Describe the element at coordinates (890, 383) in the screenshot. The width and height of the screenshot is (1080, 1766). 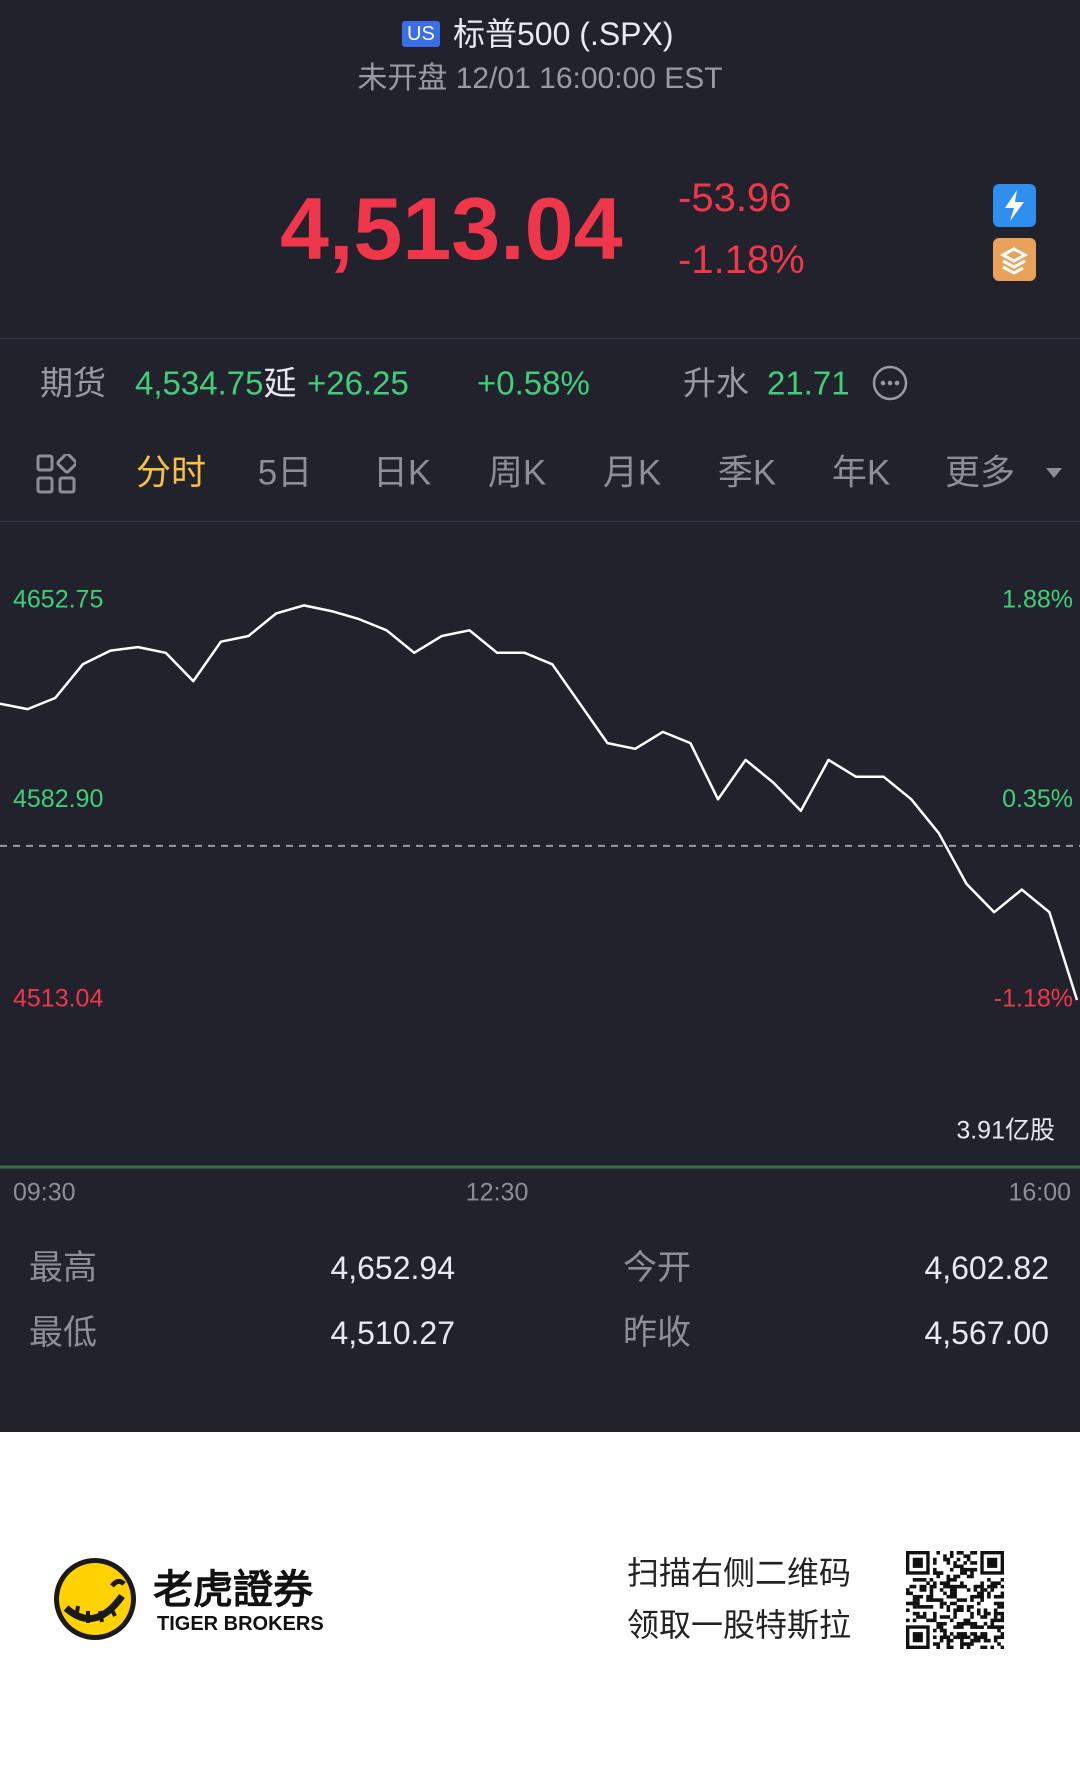
I see `more-icon` at that location.